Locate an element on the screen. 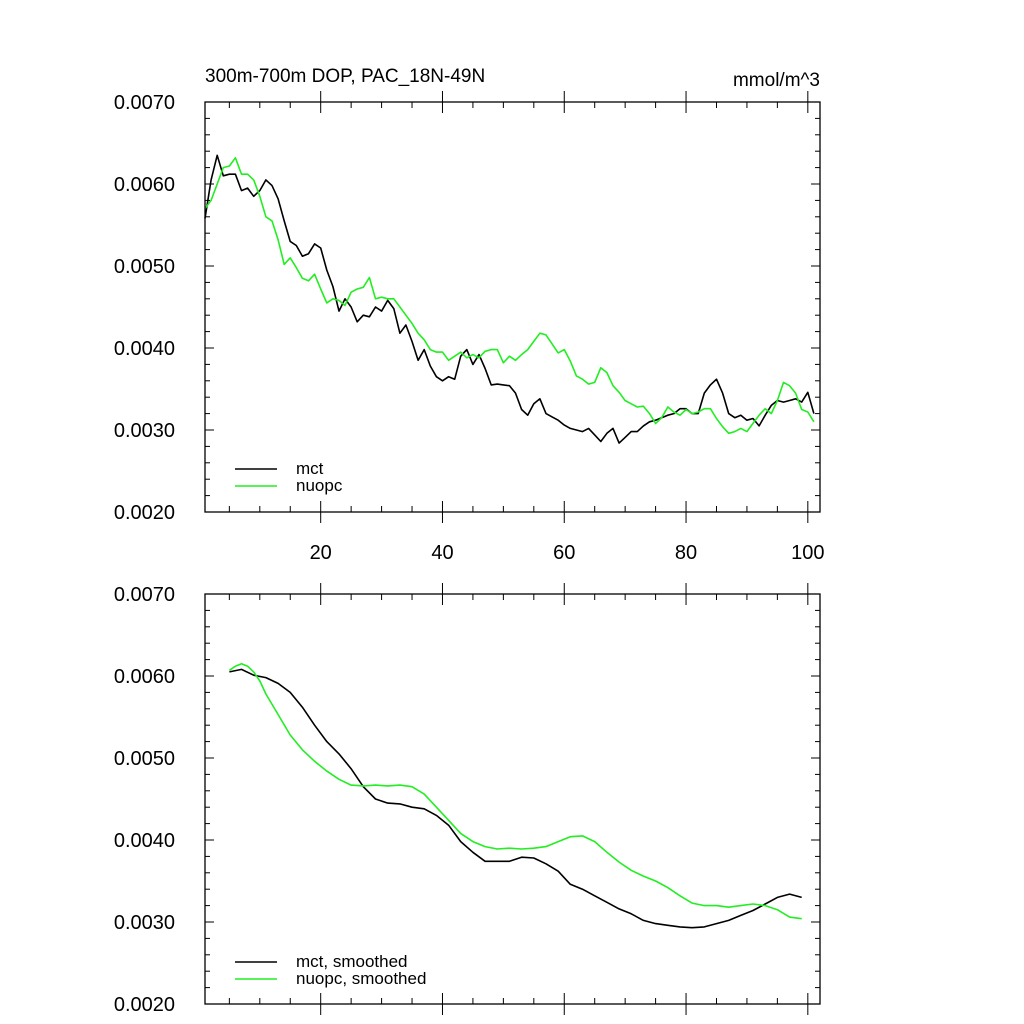 Image resolution: width=1024 pixels, height=1024 pixels. x-tick-label: 60 is located at coordinates (564, 553).